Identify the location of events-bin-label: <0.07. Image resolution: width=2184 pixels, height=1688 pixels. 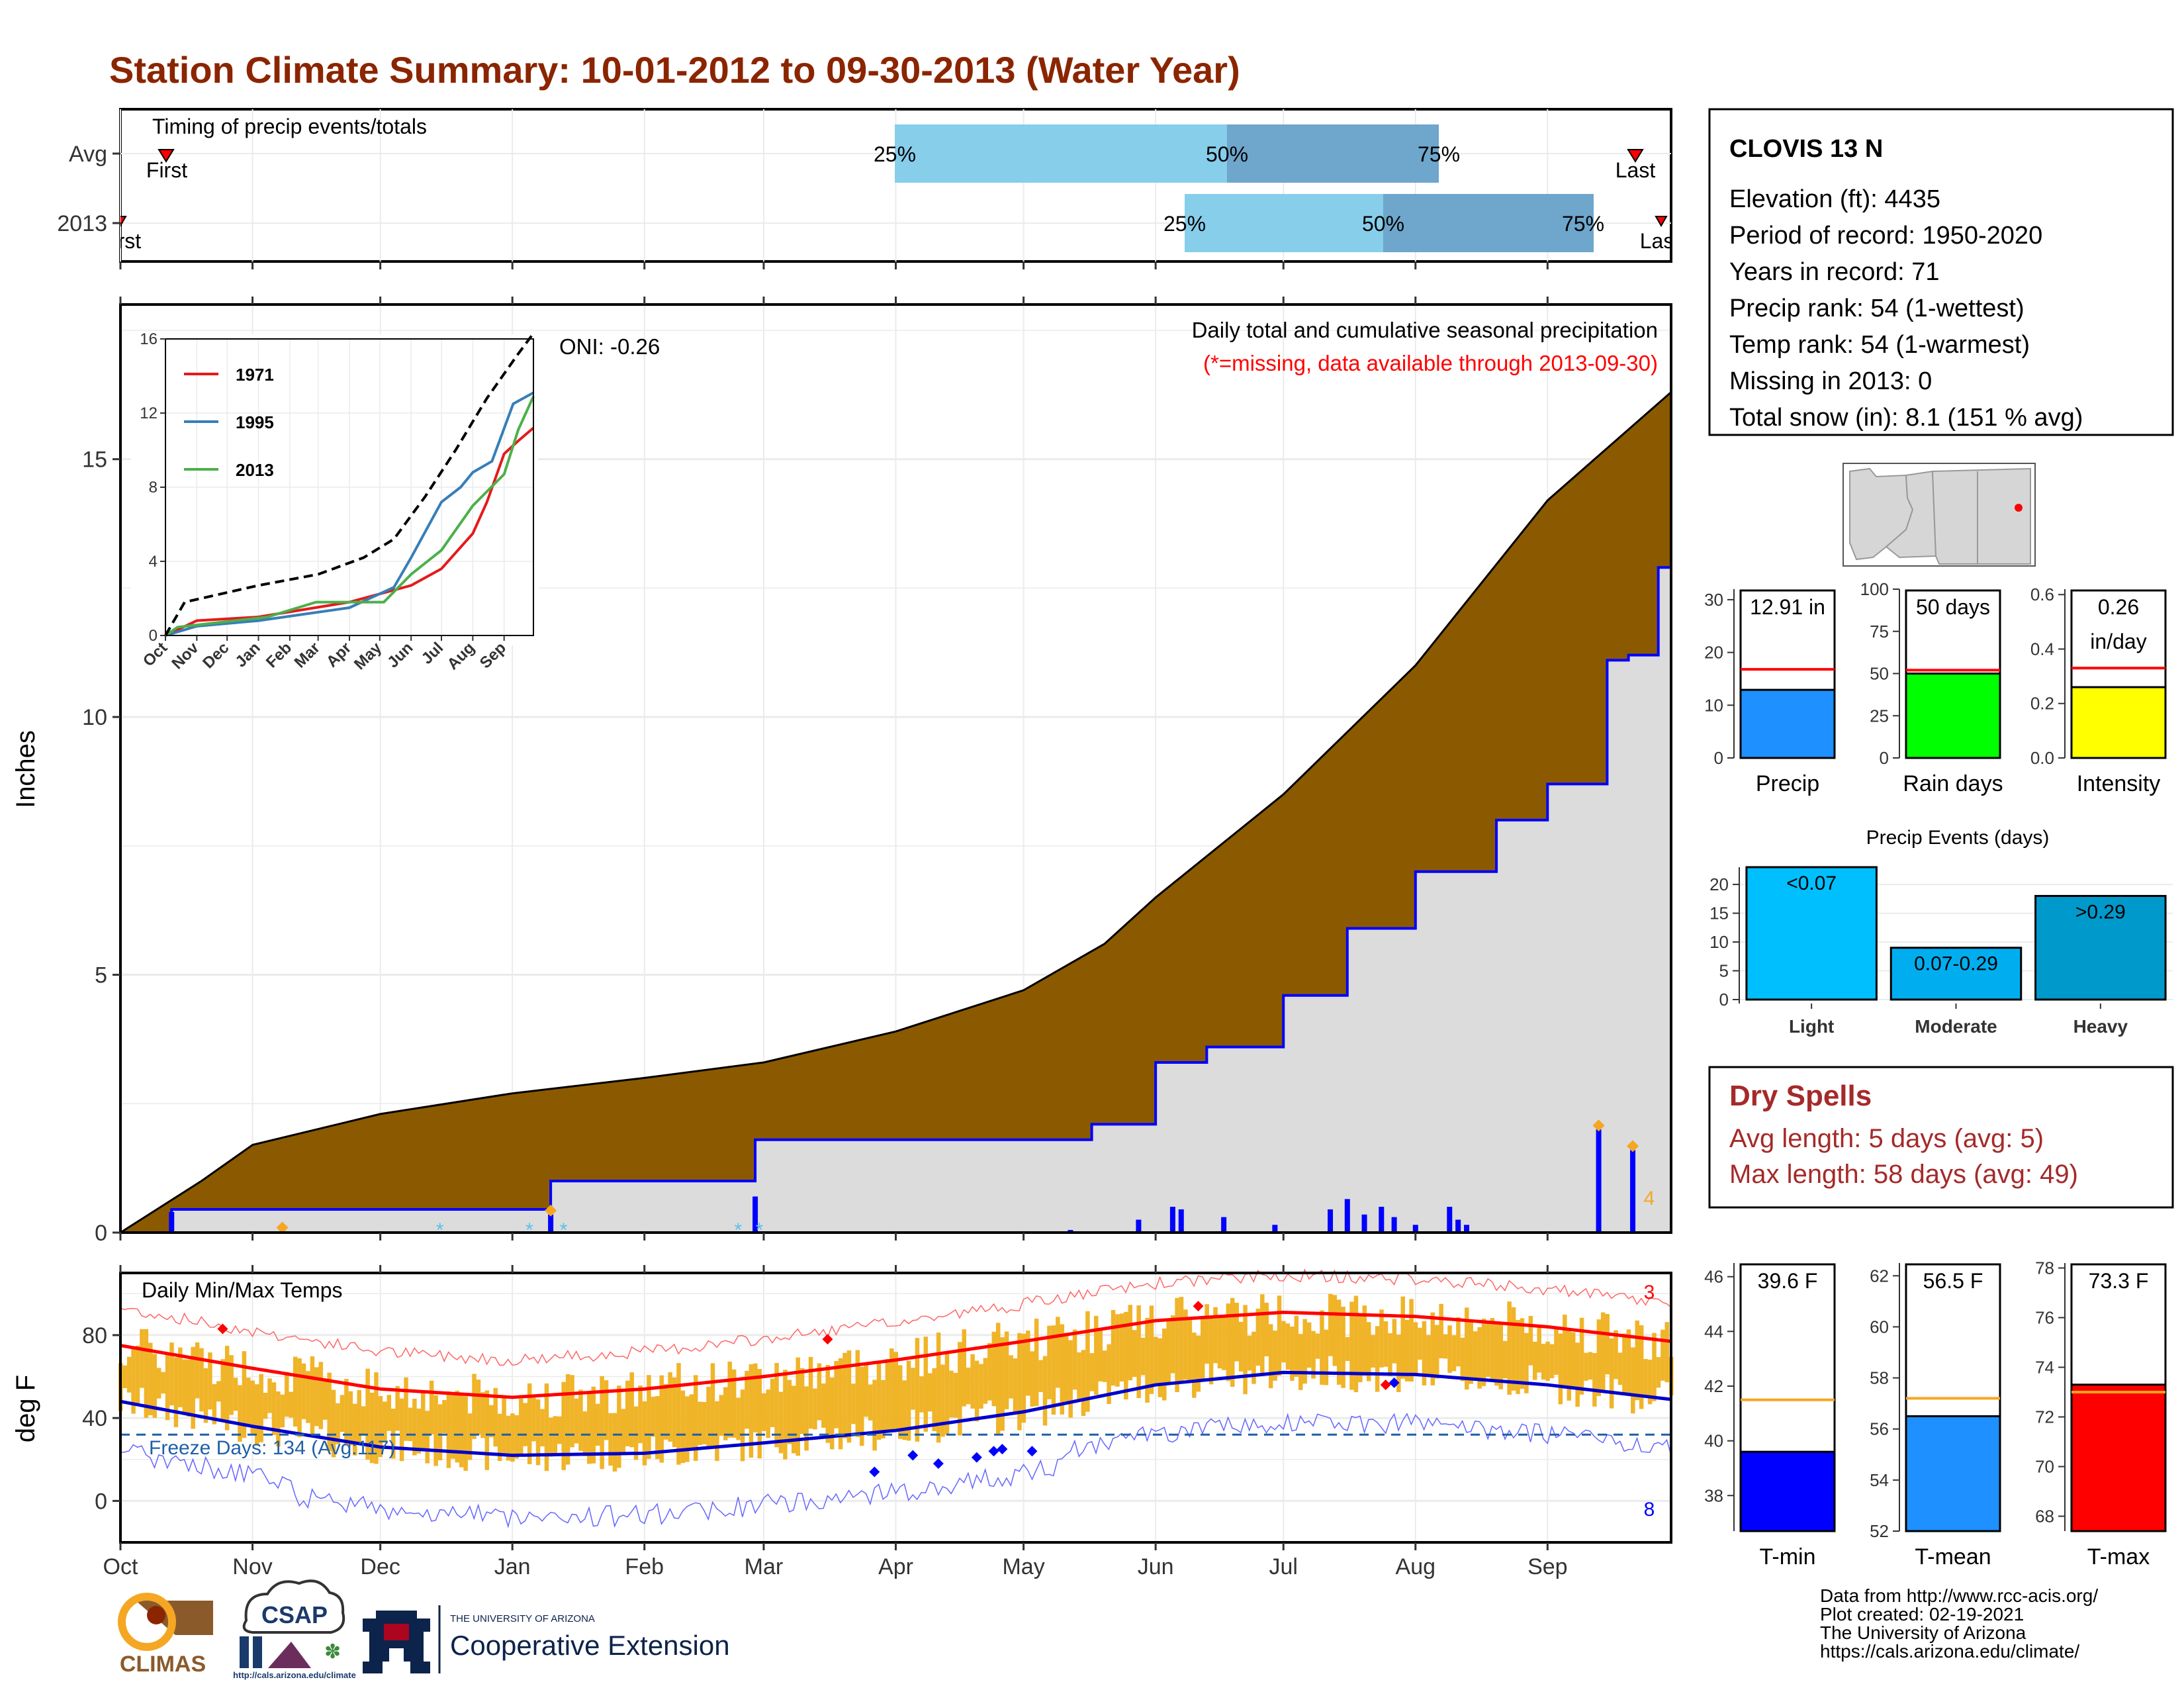
(1812, 883).